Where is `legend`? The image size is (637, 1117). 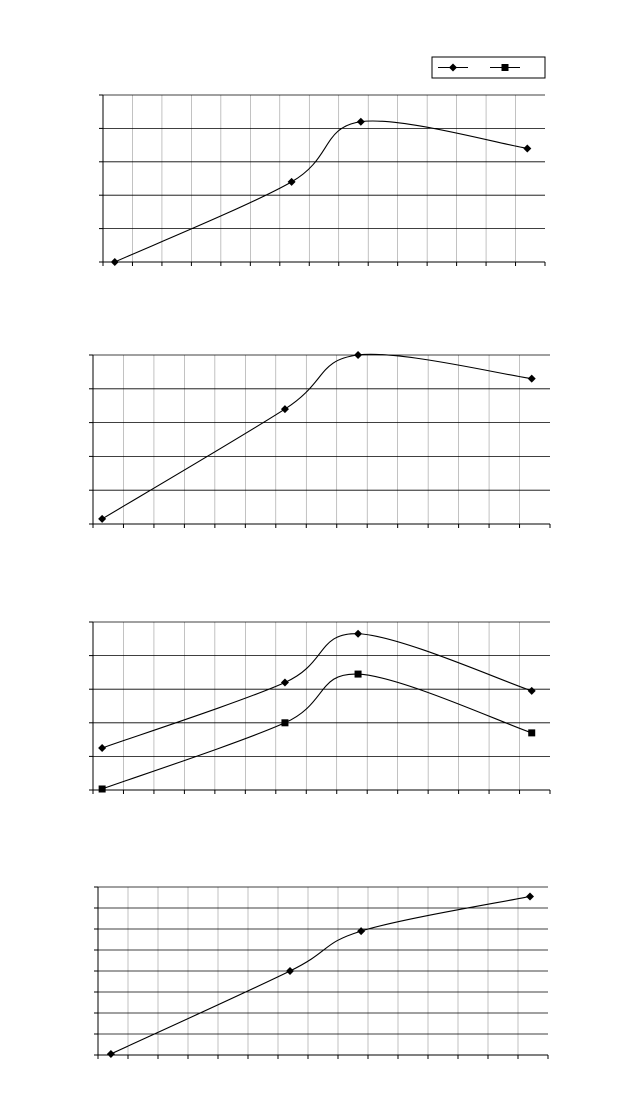
legend is located at coordinates (488, 67).